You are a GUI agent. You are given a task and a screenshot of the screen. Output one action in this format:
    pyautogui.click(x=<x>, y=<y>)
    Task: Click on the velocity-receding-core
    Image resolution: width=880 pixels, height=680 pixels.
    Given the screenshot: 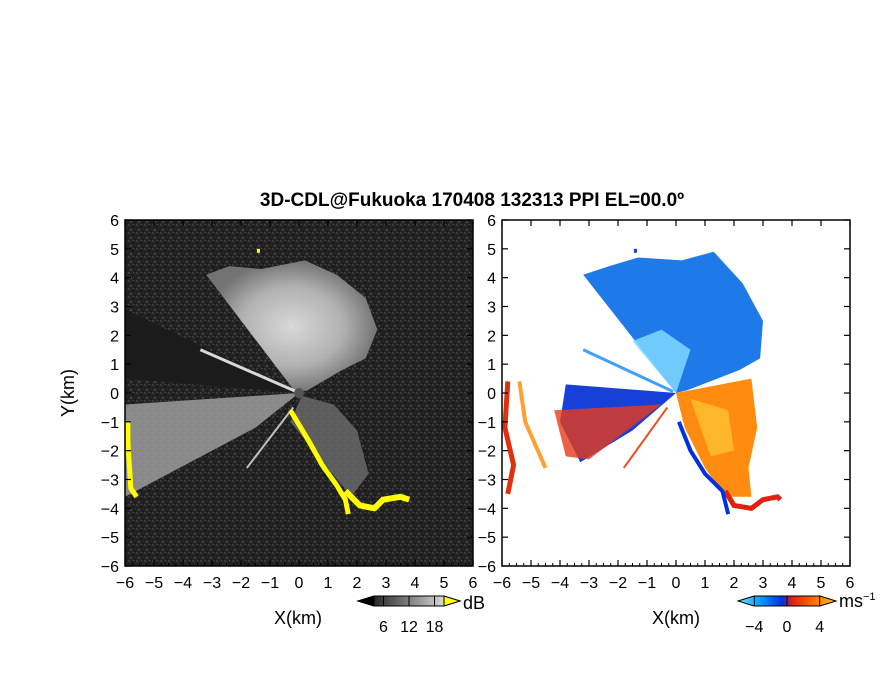 What is the action you would take?
    pyautogui.click(x=712, y=427)
    